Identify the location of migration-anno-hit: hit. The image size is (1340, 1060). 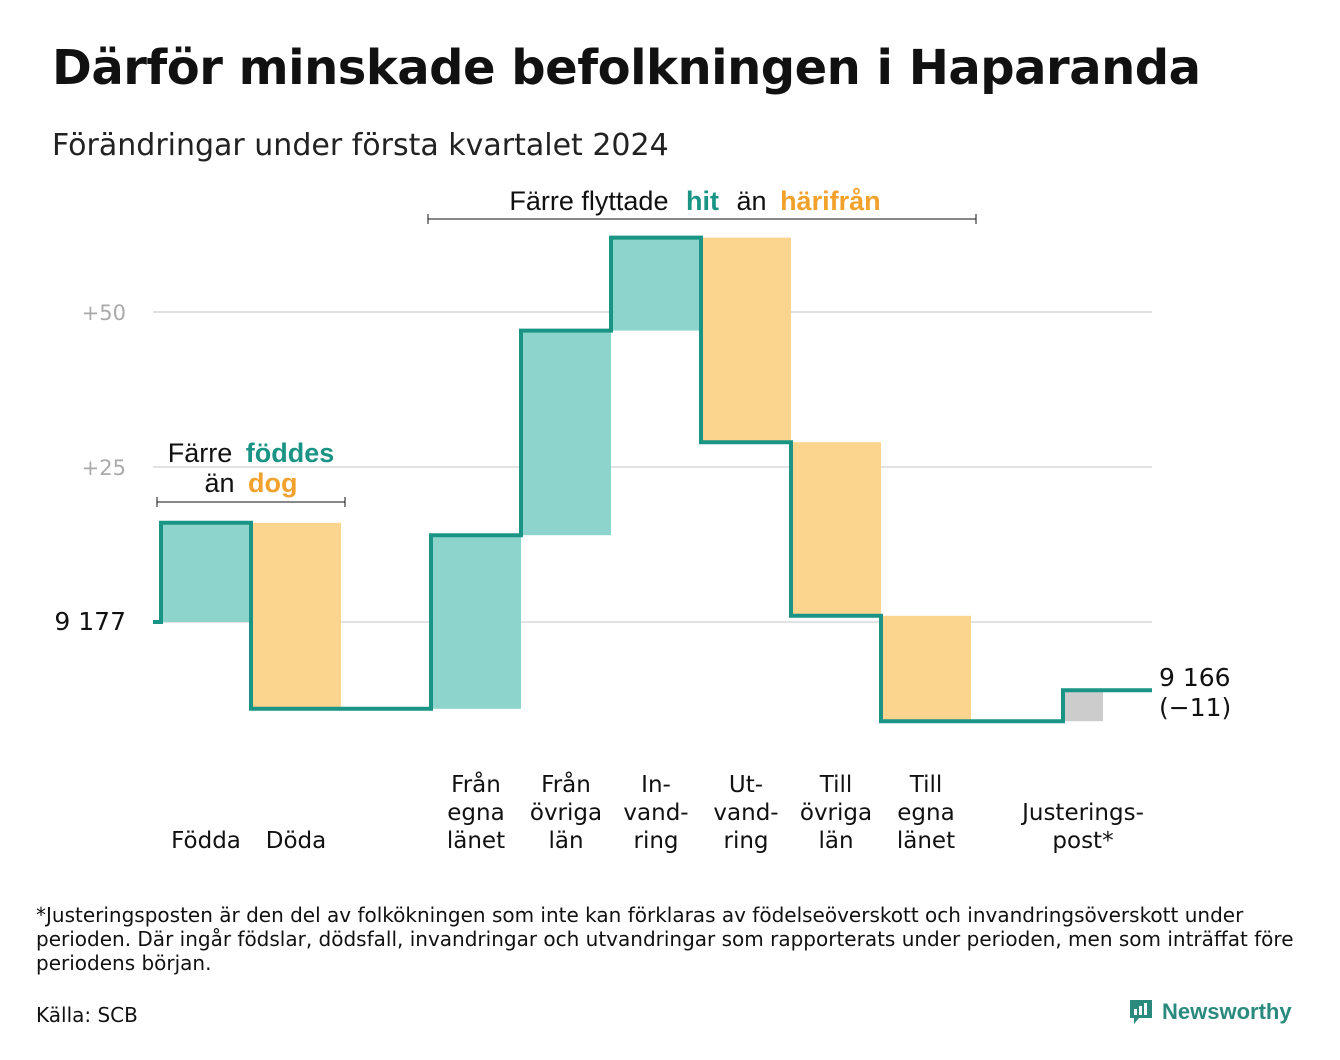
(702, 201).